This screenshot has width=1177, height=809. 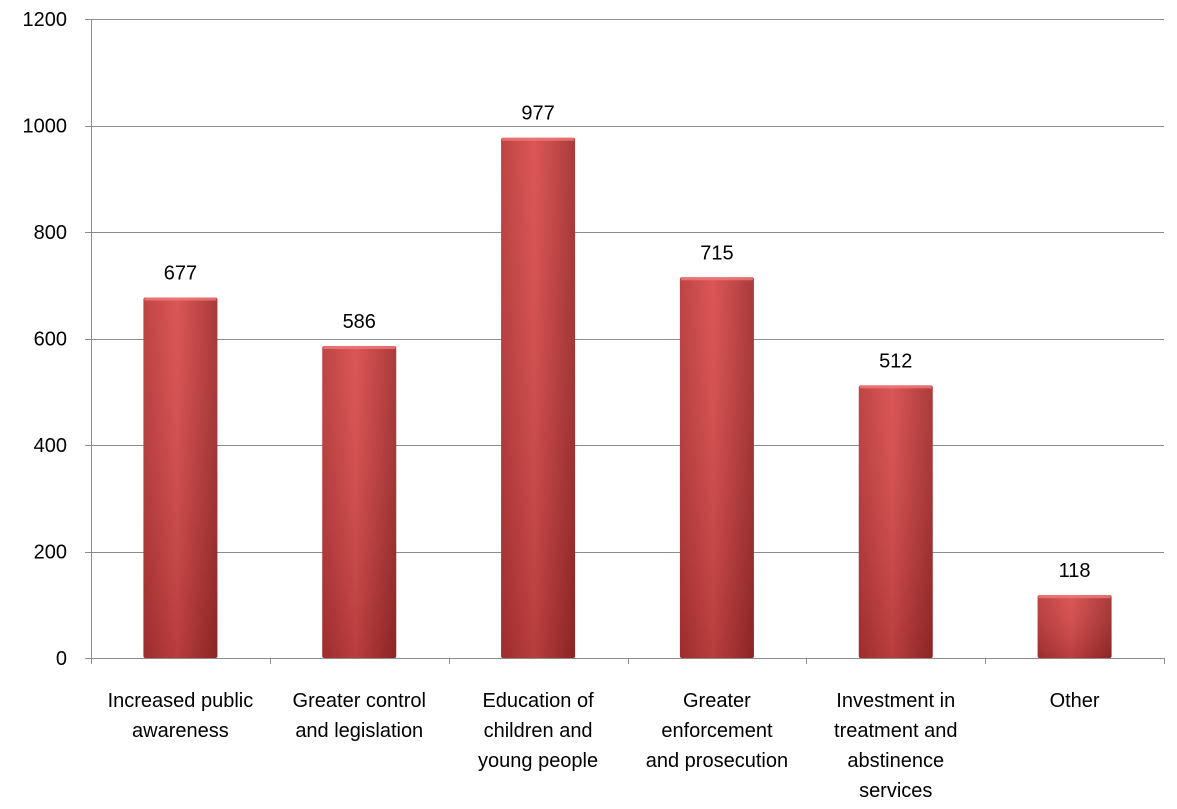 What do you see at coordinates (359, 731) in the screenshot?
I see `x-tick-label-line: and legislation` at bounding box center [359, 731].